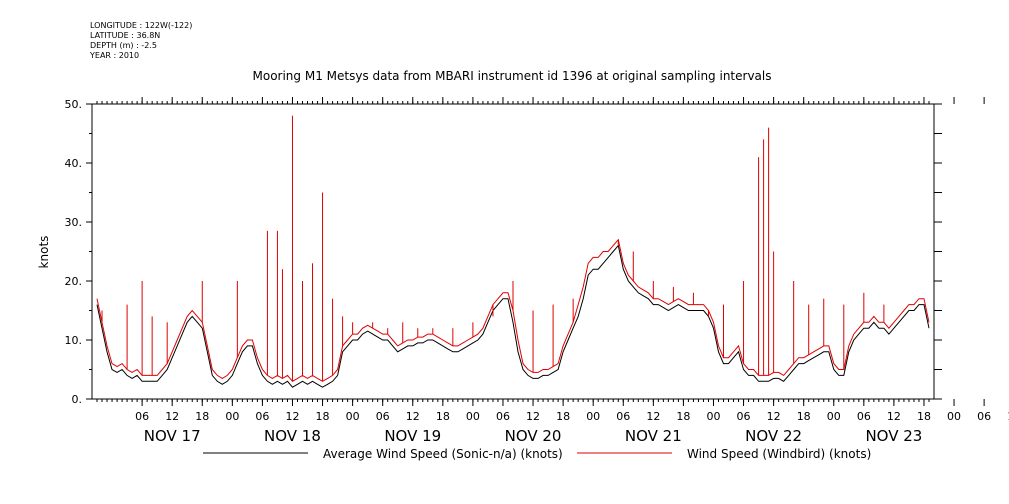  Describe the element at coordinates (443, 454) in the screenshot. I see `legend-avg-label: Average Wind Speed (Sonic-n/a) (knots)` at that location.